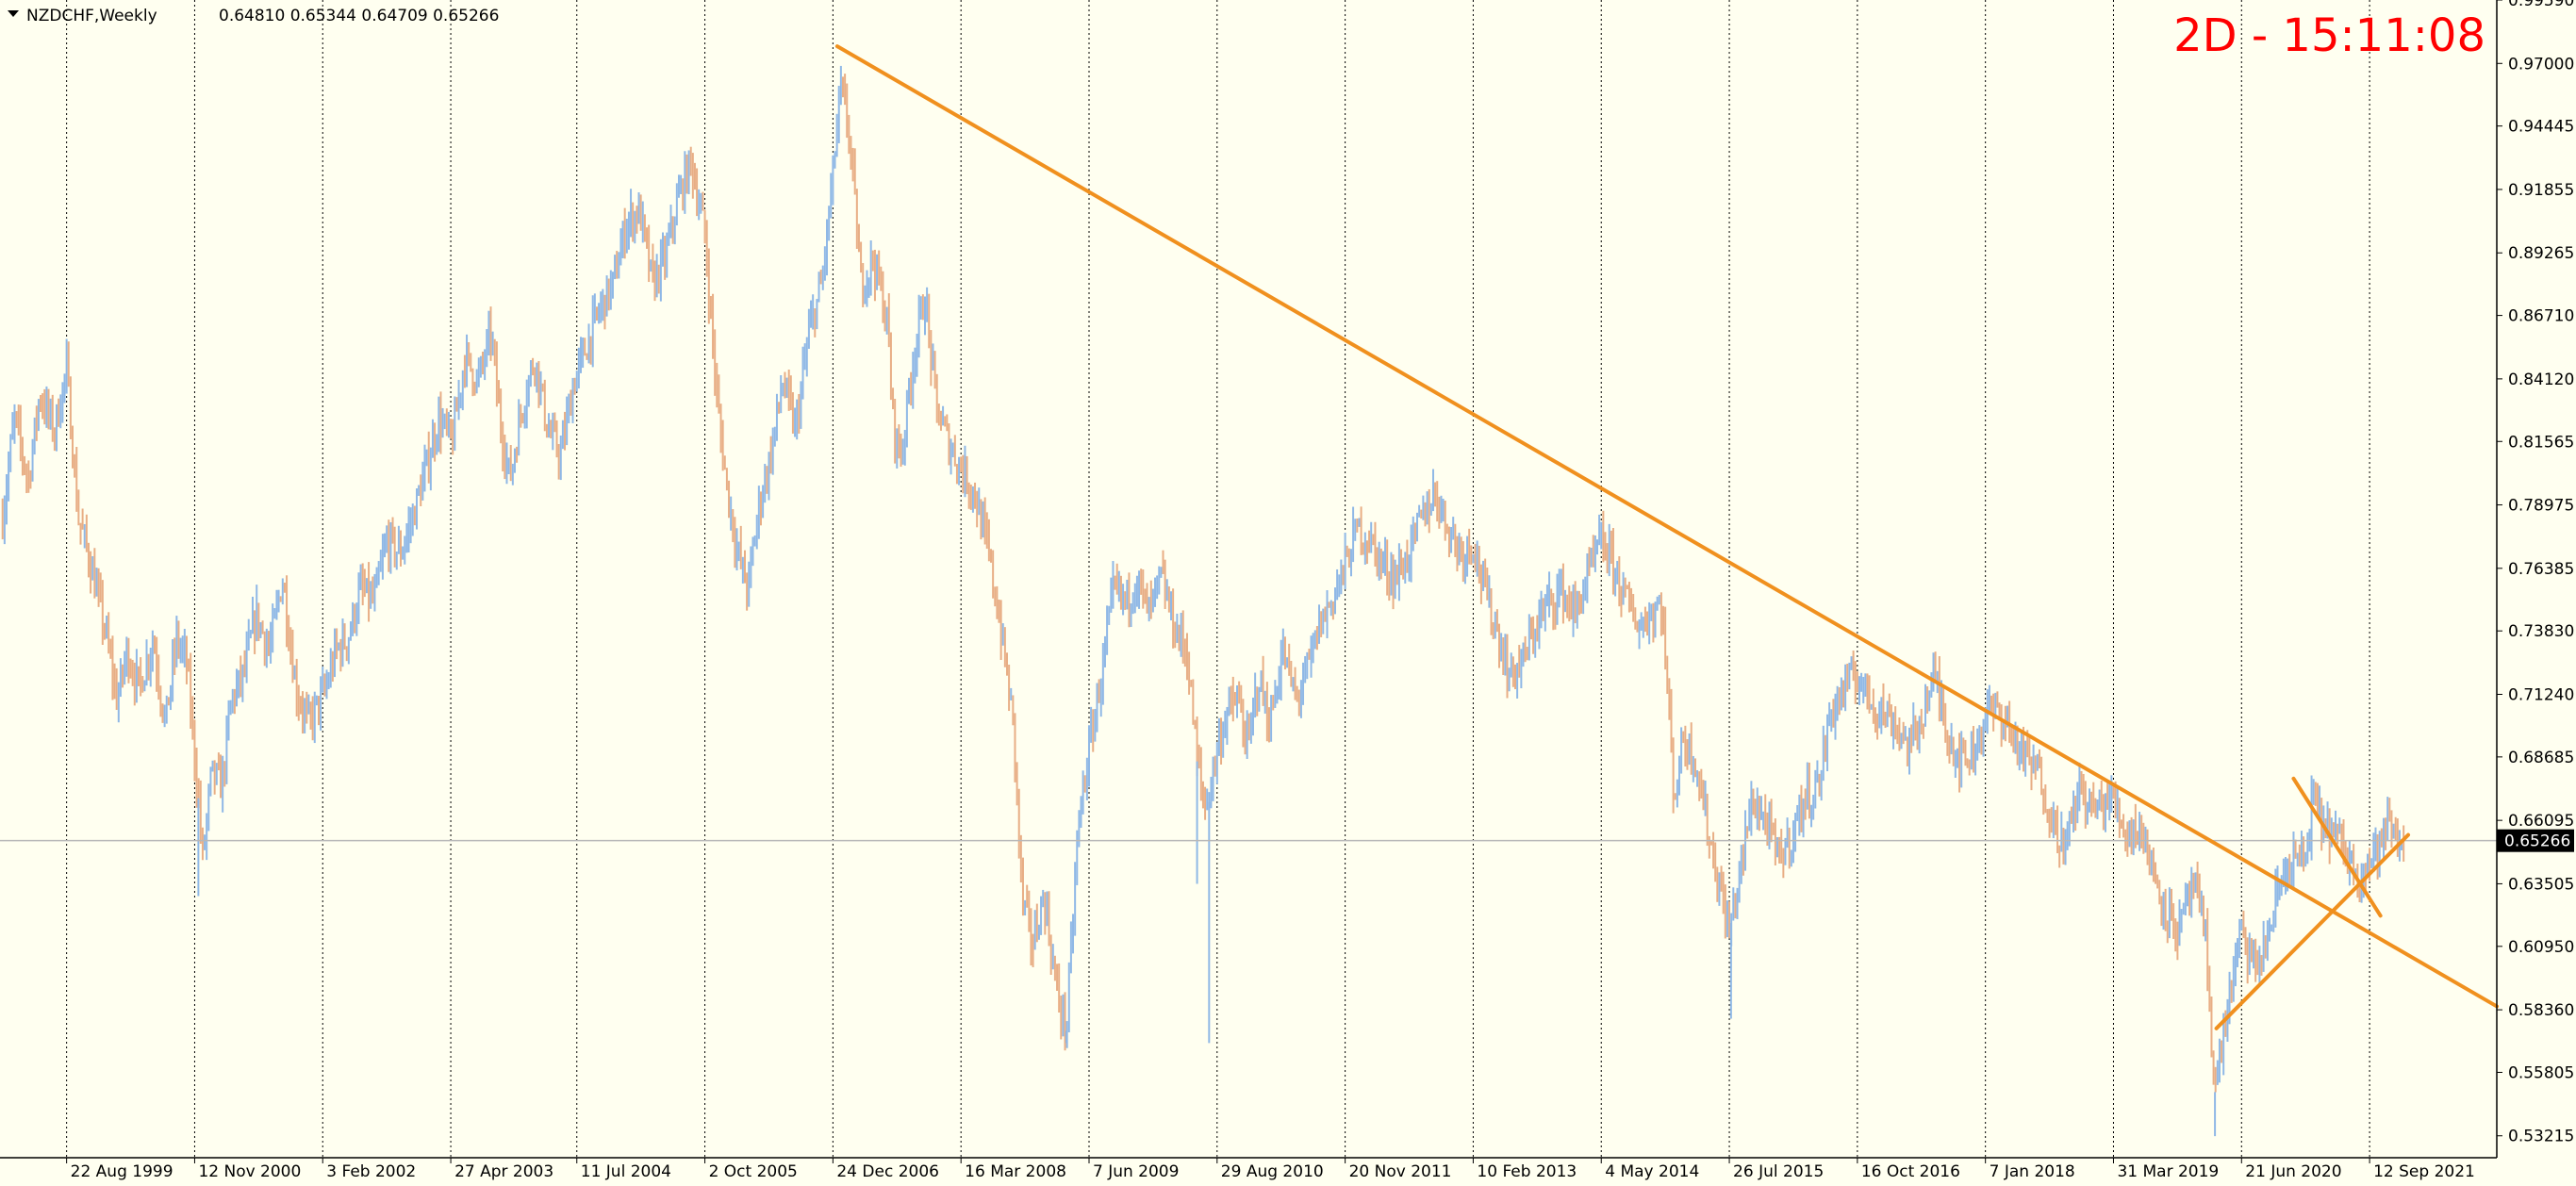 This screenshot has height=1186, width=2576. Describe the element at coordinates (2541, 1010) in the screenshot. I see `y-tick-label: 0.58360` at that location.